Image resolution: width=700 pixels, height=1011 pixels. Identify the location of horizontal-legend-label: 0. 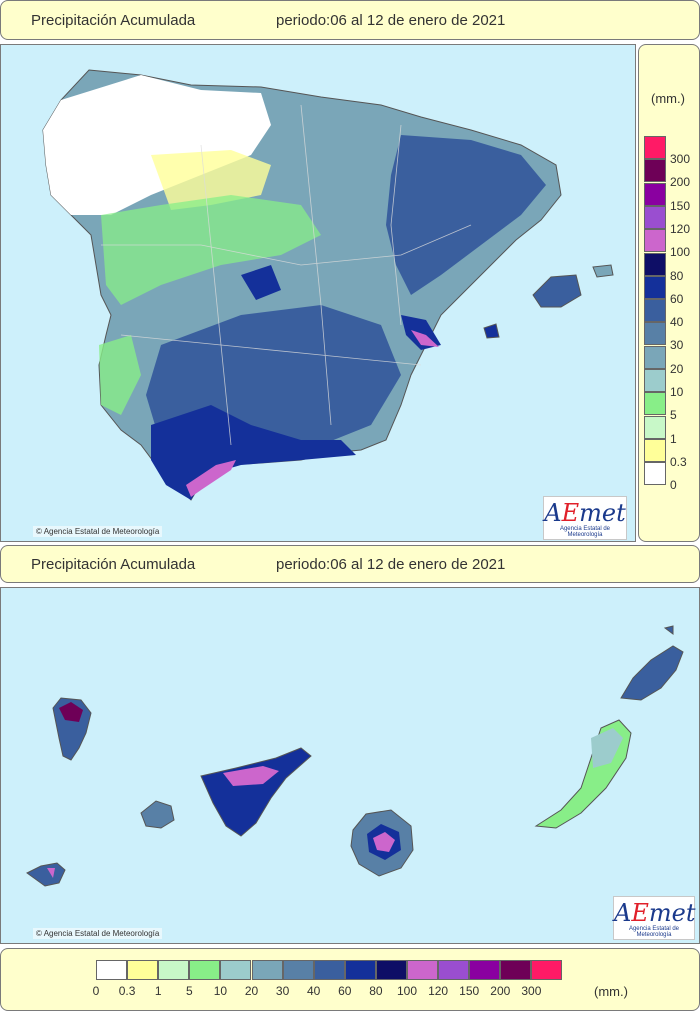
(96, 991).